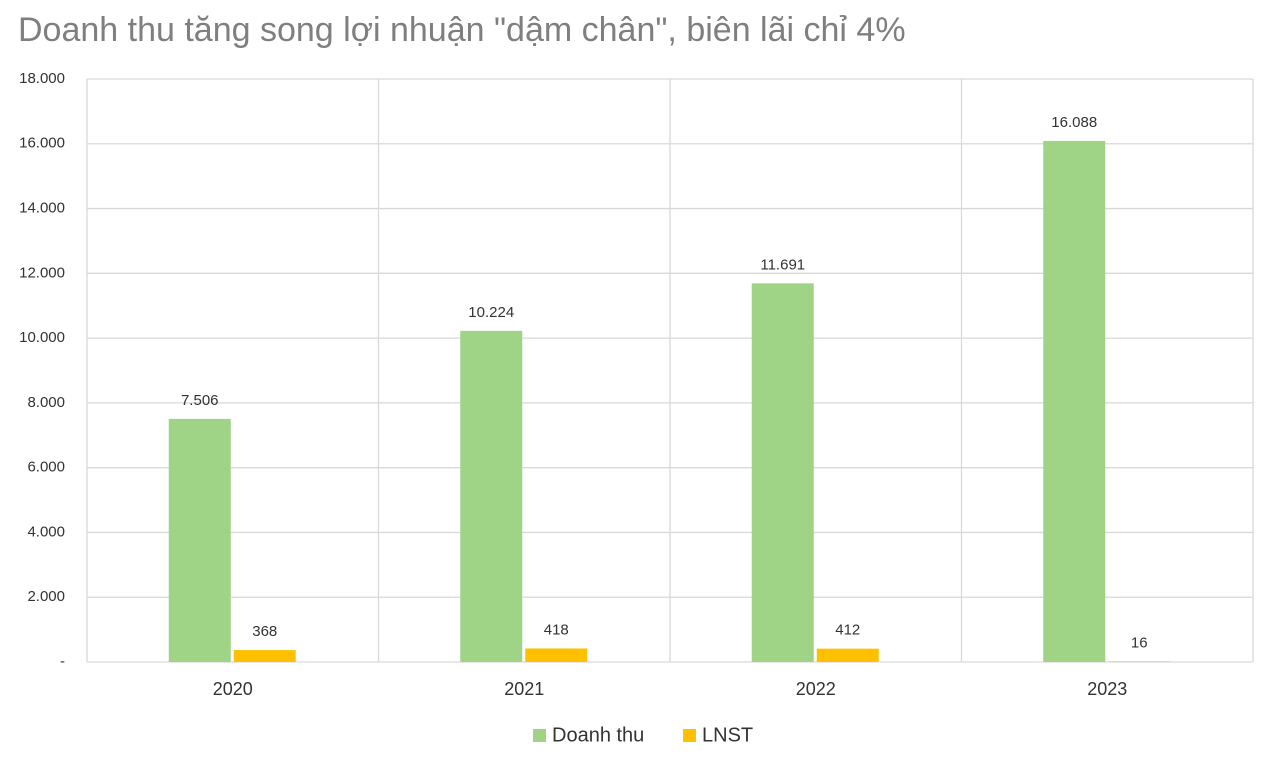 The width and height of the screenshot is (1268, 762). Describe the element at coordinates (46, 531) in the screenshot. I see `y-tick-label: 4.000` at that location.